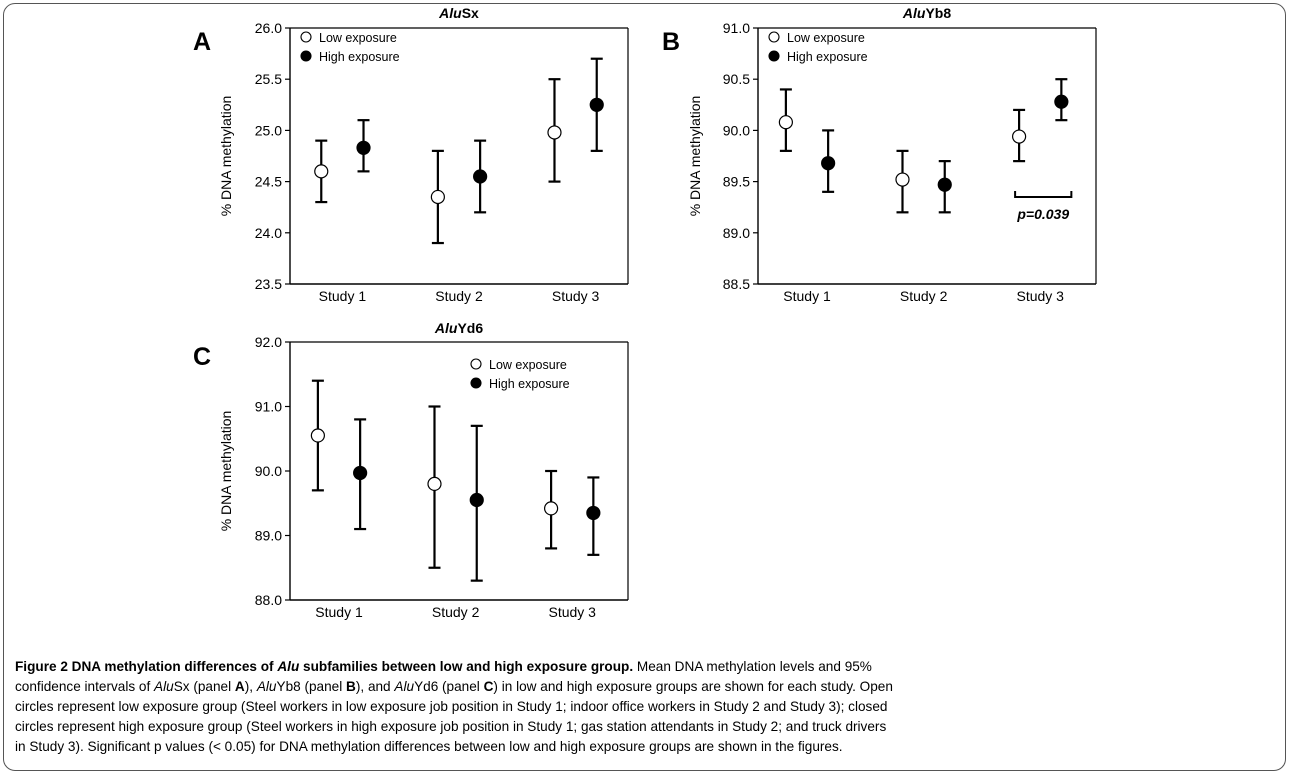  Describe the element at coordinates (736, 79) in the screenshot. I see `y-tick-label: 90.5` at that location.